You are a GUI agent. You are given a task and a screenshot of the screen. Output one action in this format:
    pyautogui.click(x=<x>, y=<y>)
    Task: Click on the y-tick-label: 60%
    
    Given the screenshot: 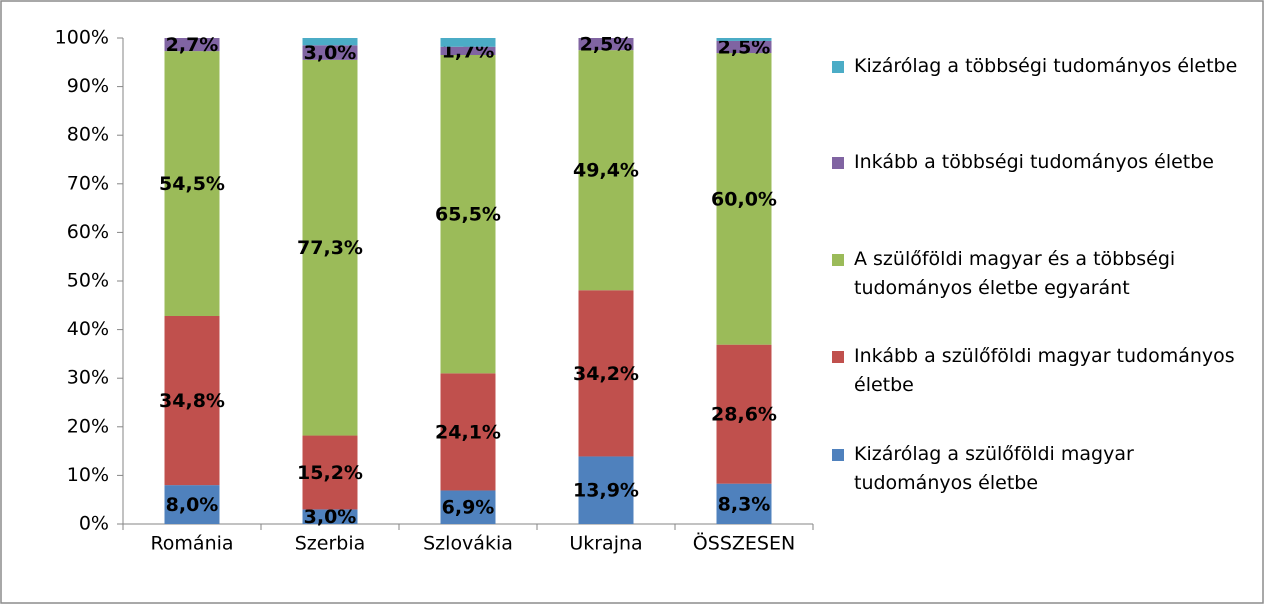 What is the action you would take?
    pyautogui.click(x=88, y=232)
    